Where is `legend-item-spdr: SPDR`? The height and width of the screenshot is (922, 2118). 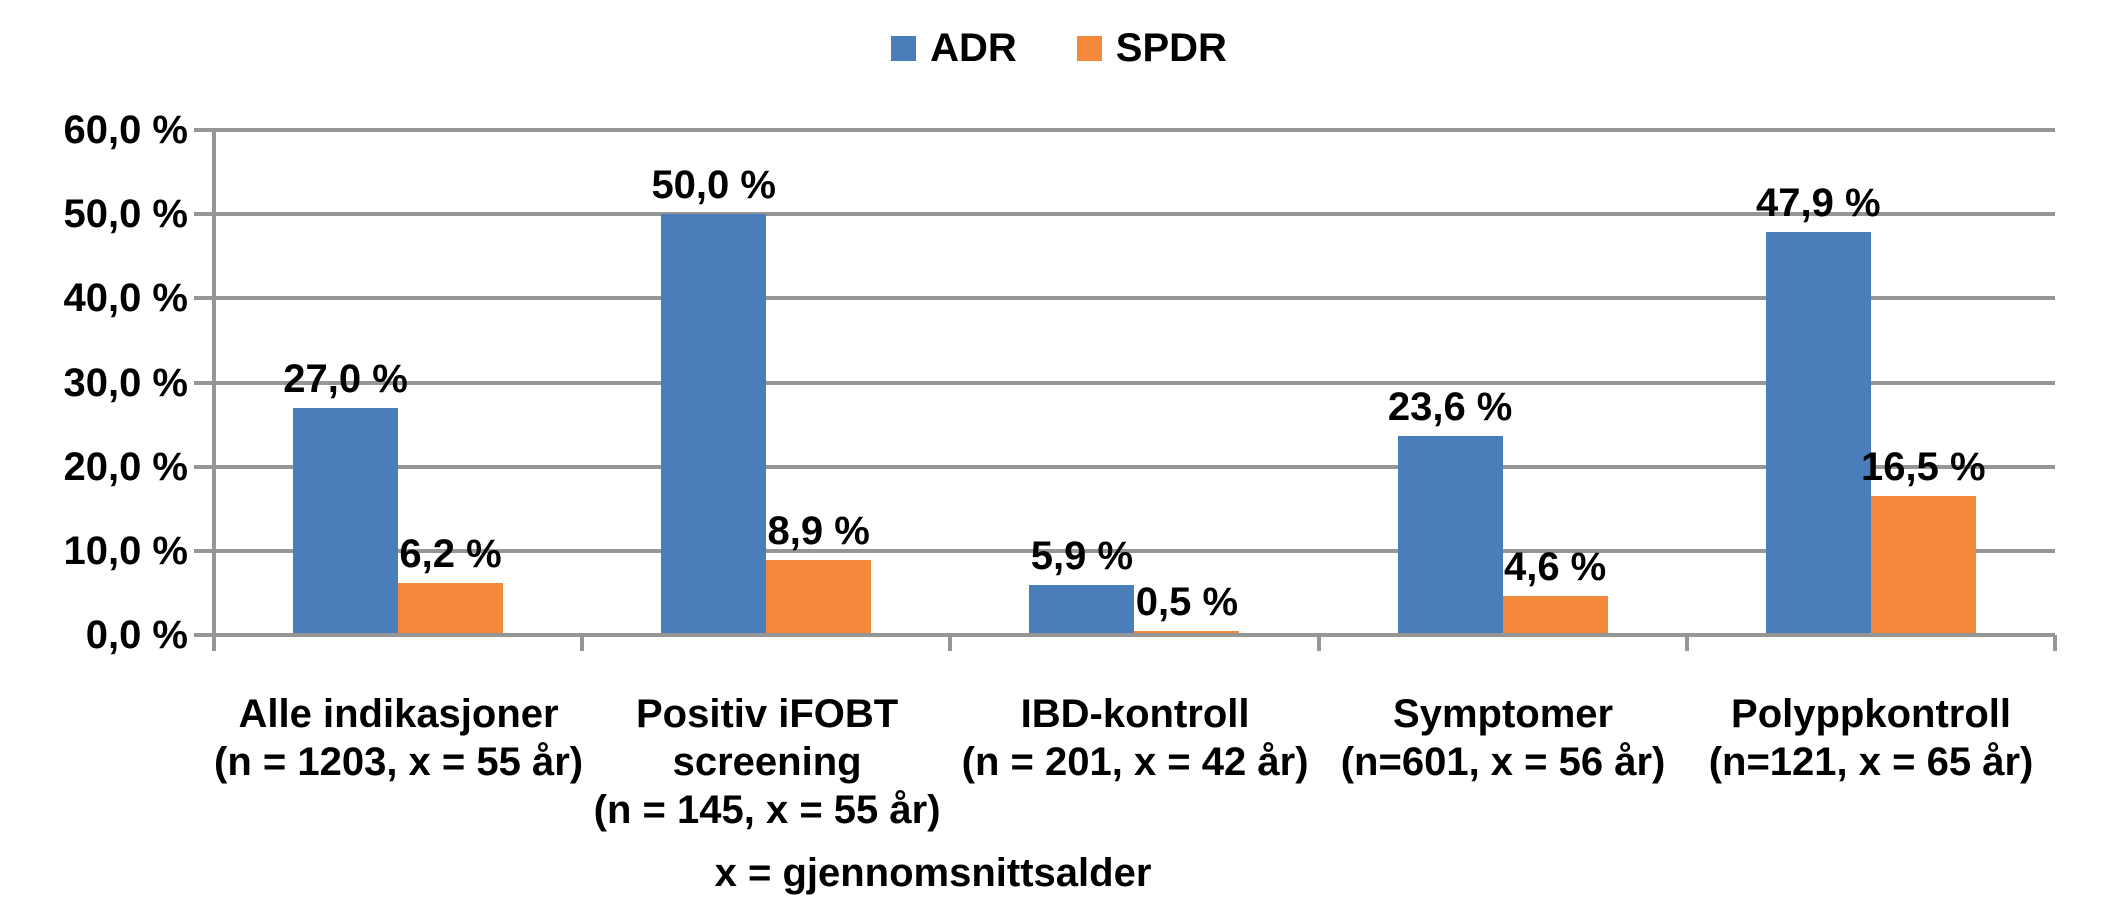
legend-item-spdr: SPDR is located at coordinates (1151, 48).